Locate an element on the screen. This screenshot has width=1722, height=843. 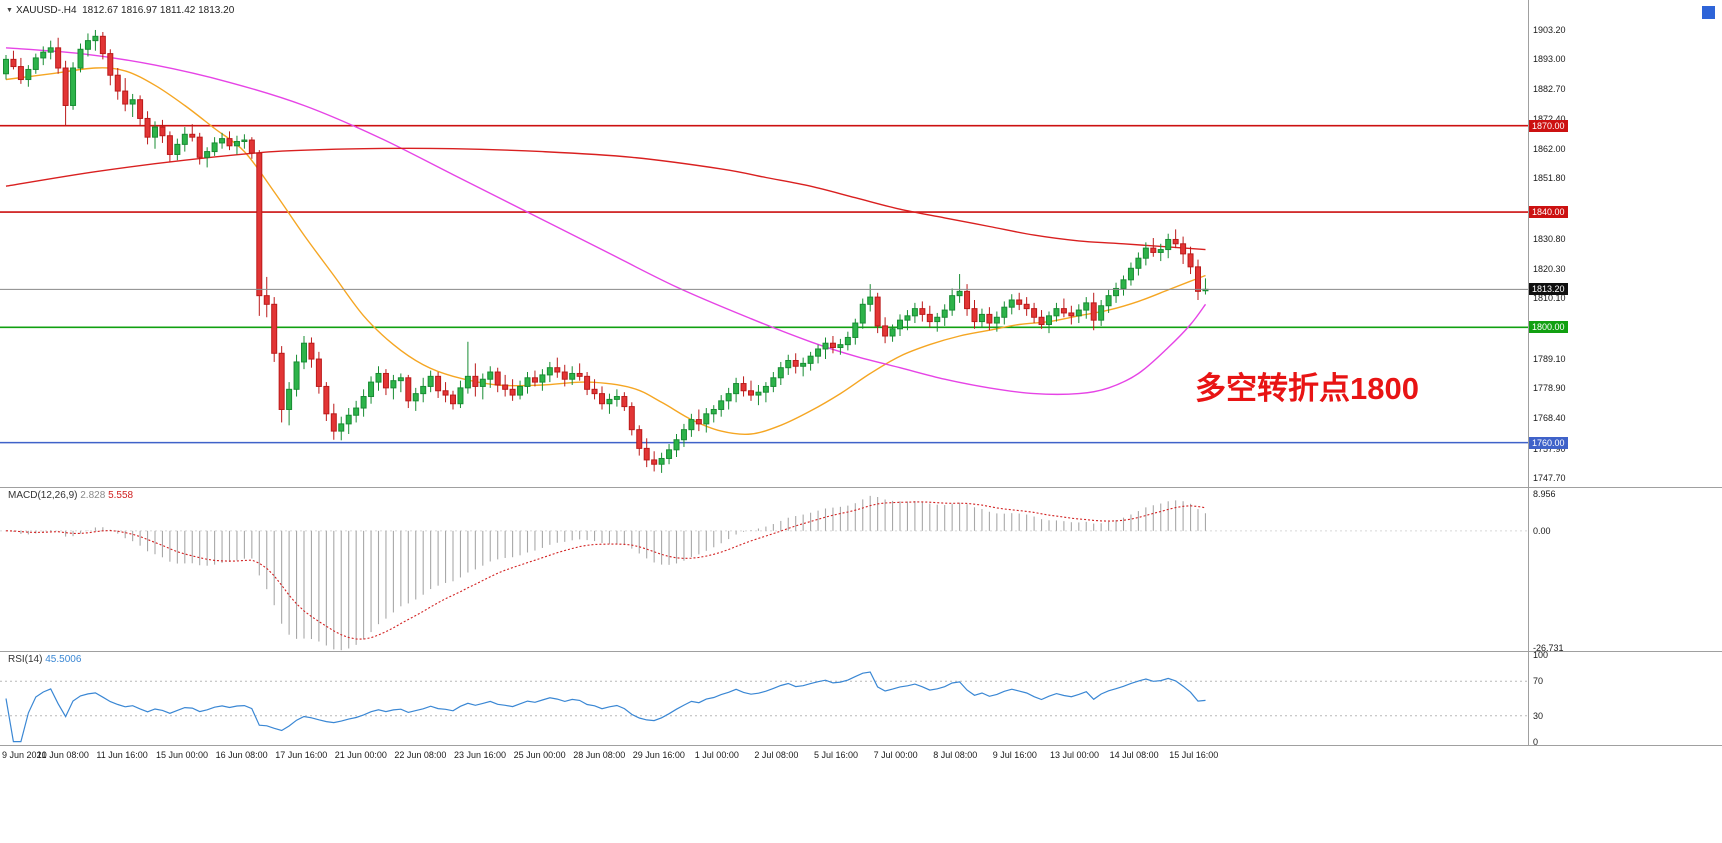
time-axis-label: 9 Jun 2021 is located at coordinates (24, 755).